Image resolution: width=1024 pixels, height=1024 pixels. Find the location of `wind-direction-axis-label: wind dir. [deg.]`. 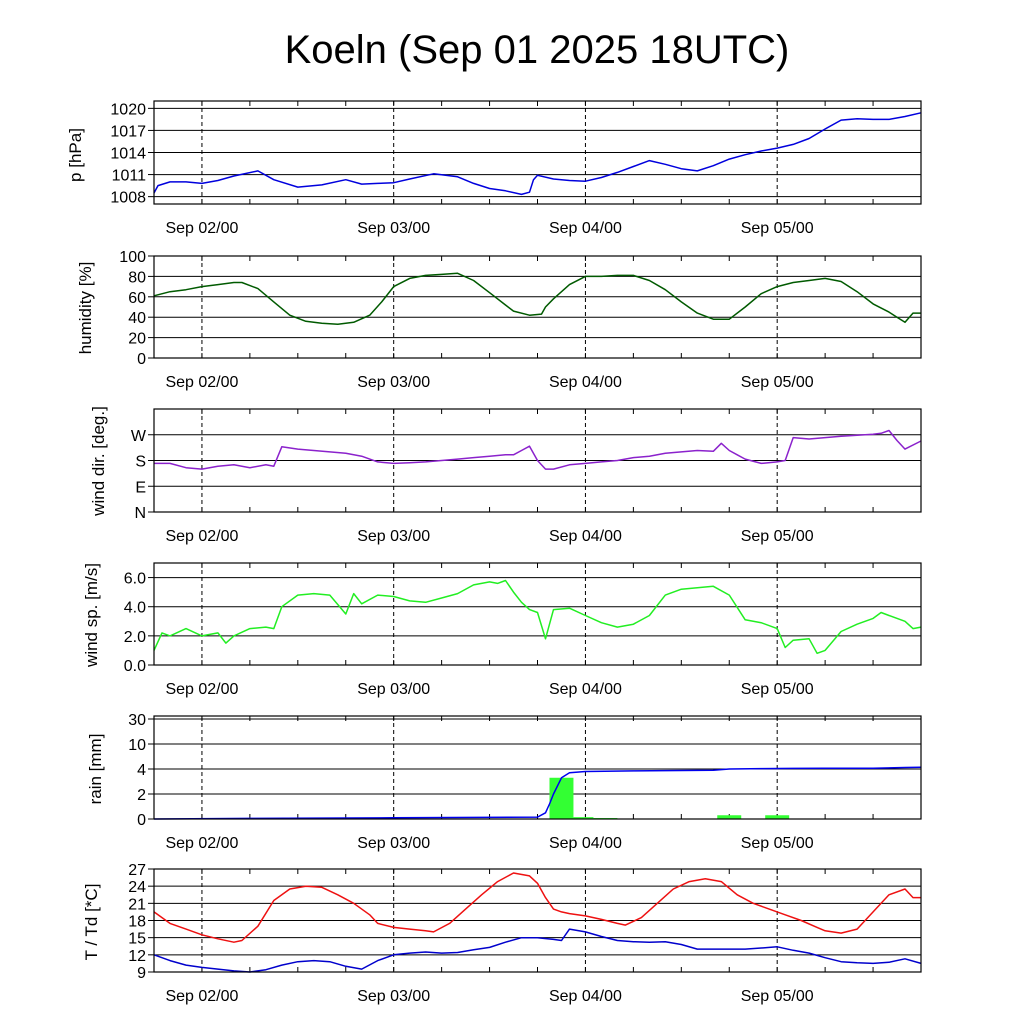

wind-direction-axis-label: wind dir. [deg.] is located at coordinates (98, 461).